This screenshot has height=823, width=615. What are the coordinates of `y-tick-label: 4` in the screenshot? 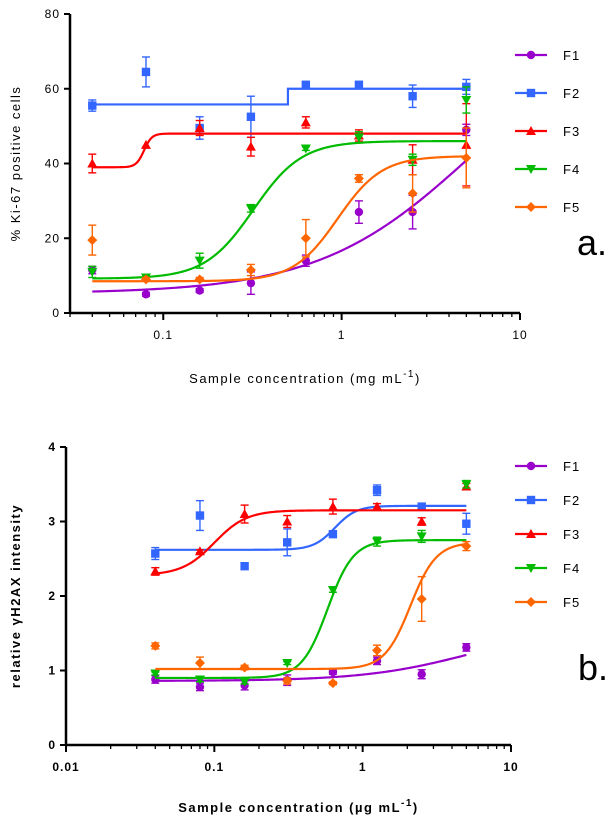 It's located at (52, 447).